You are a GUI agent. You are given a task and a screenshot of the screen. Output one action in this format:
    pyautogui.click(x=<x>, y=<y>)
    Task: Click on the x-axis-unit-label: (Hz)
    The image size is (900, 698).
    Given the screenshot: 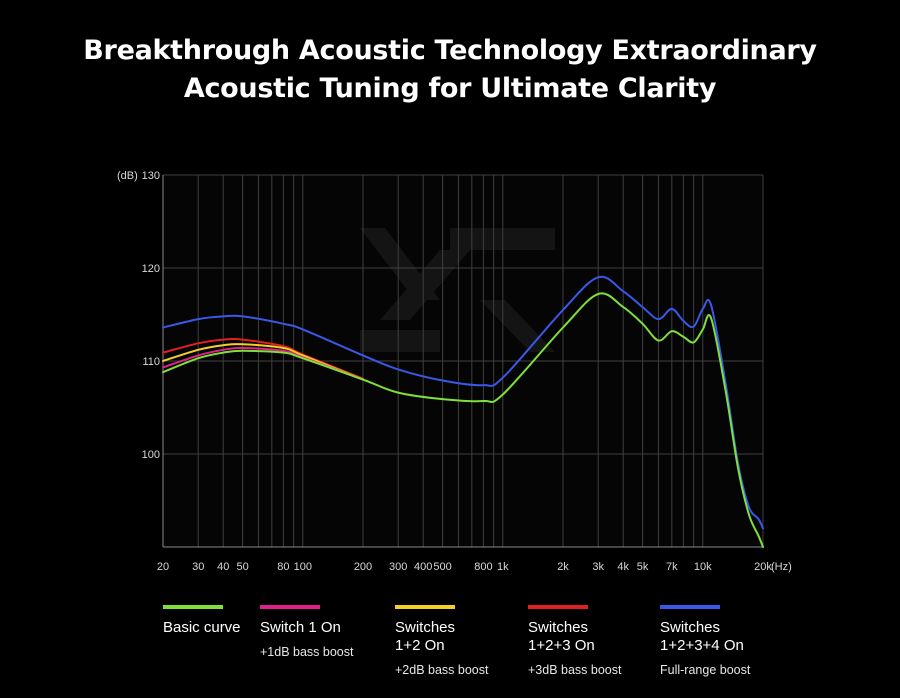 What is the action you would take?
    pyautogui.click(x=781, y=567)
    